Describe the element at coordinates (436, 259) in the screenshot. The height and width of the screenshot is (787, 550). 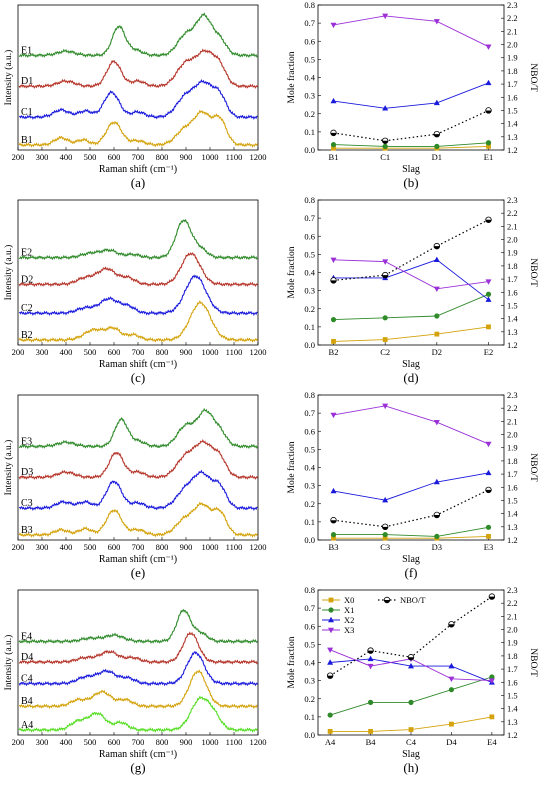
I see `data-point-X2-D2` at that location.